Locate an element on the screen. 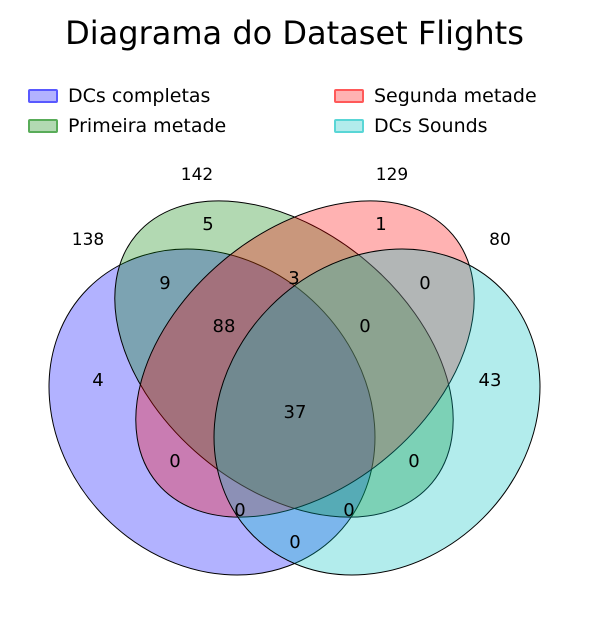 This screenshot has width=589, height=621. legend-item-primeira-metade: Primeira metade is located at coordinates (127, 126).